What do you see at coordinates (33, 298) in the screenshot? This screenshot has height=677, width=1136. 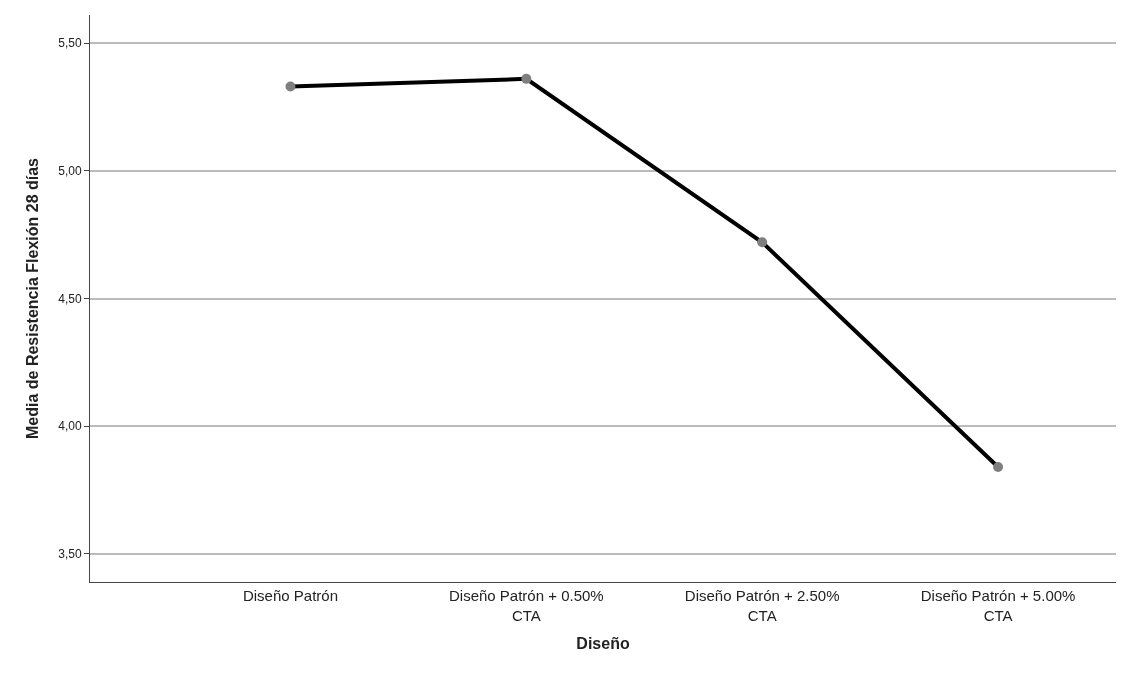 I see `y-axis-title: Media de Resistencia Flexión 28 días` at bounding box center [33, 298].